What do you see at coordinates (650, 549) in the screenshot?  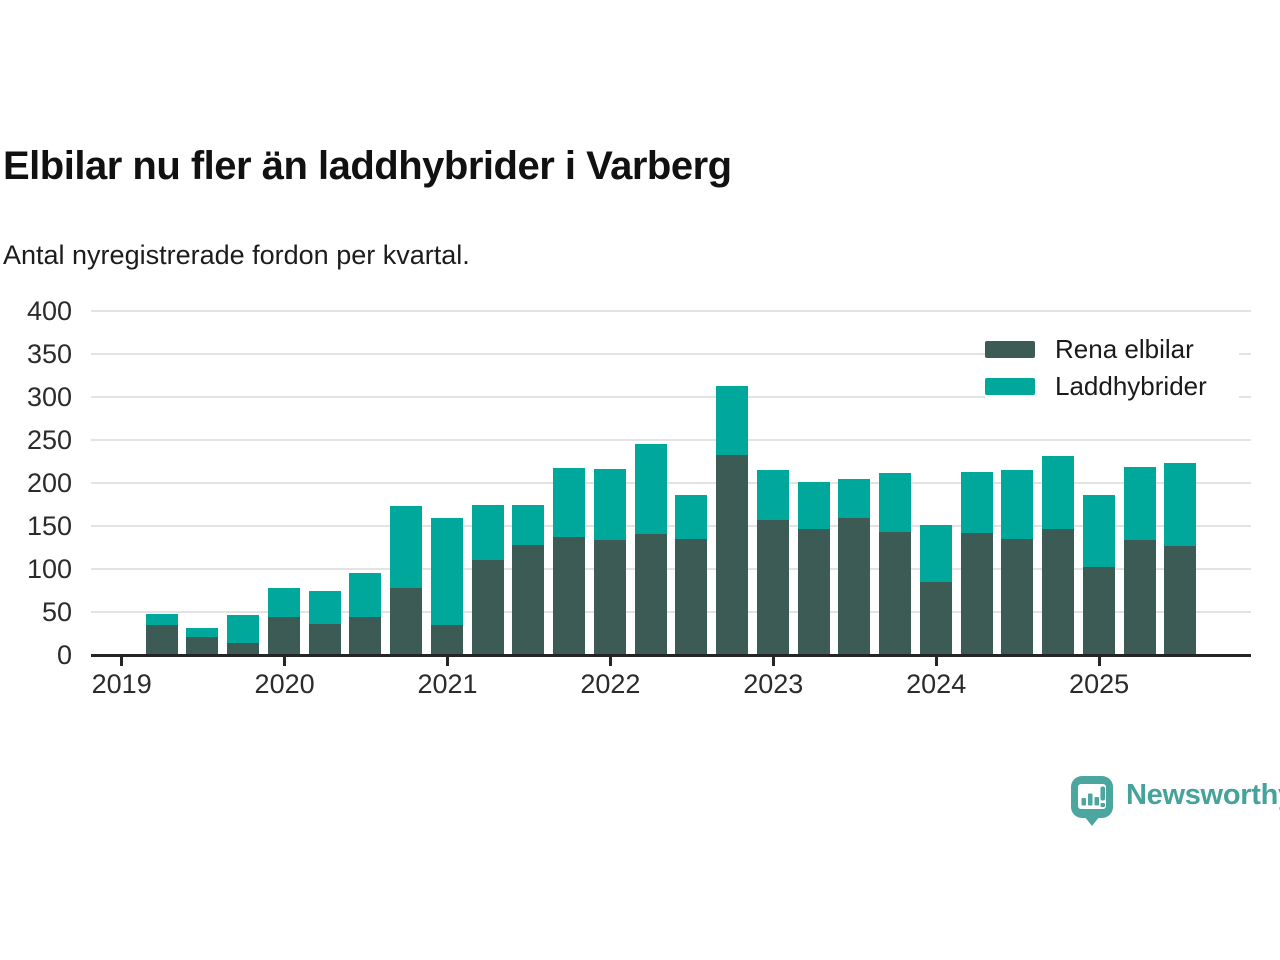 I see `bar-2022-q2` at bounding box center [650, 549].